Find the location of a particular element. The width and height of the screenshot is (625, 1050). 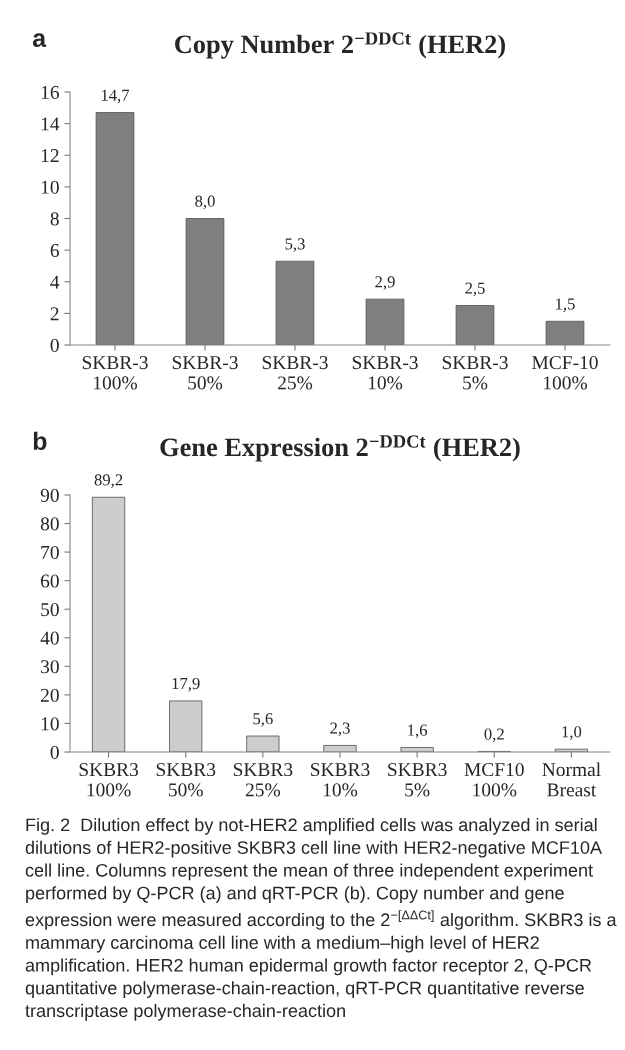

y-tick-label: 30 is located at coordinates (50, 667).